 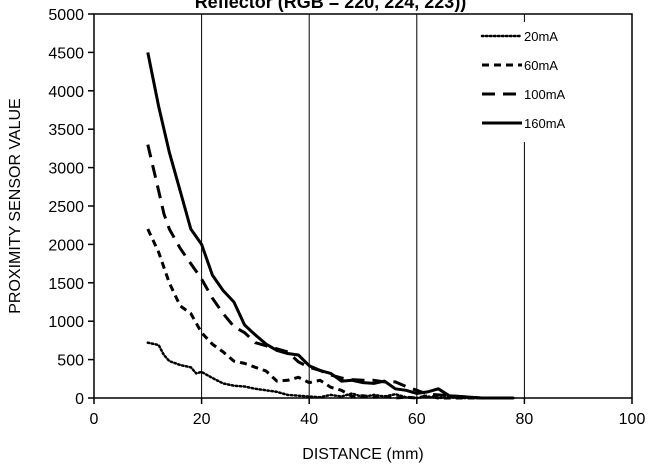 What do you see at coordinates (526, 82) in the screenshot?
I see `legend: 20mA 60mA 100mA 160mA` at bounding box center [526, 82].